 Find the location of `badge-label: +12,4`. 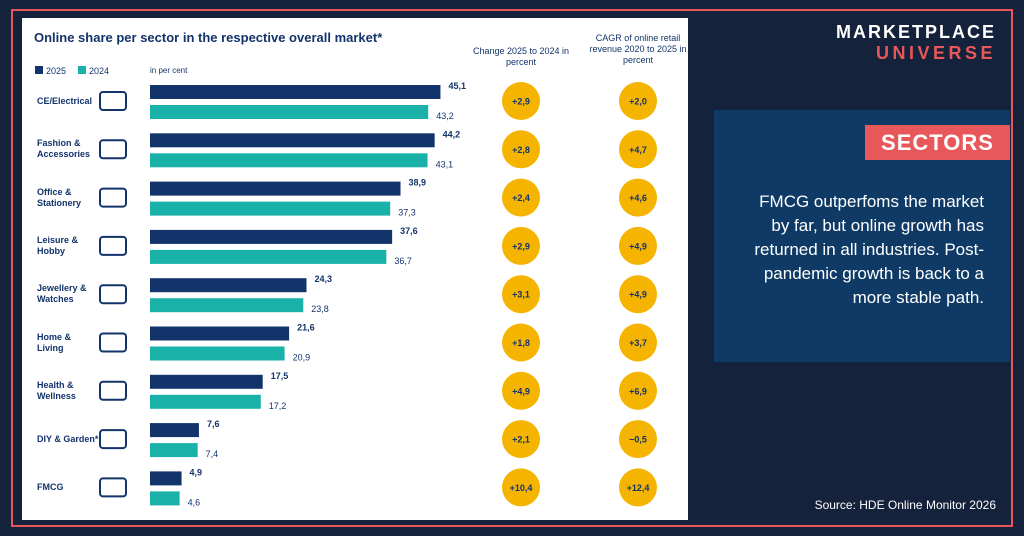

badge-label: +12,4 is located at coordinates (638, 488).